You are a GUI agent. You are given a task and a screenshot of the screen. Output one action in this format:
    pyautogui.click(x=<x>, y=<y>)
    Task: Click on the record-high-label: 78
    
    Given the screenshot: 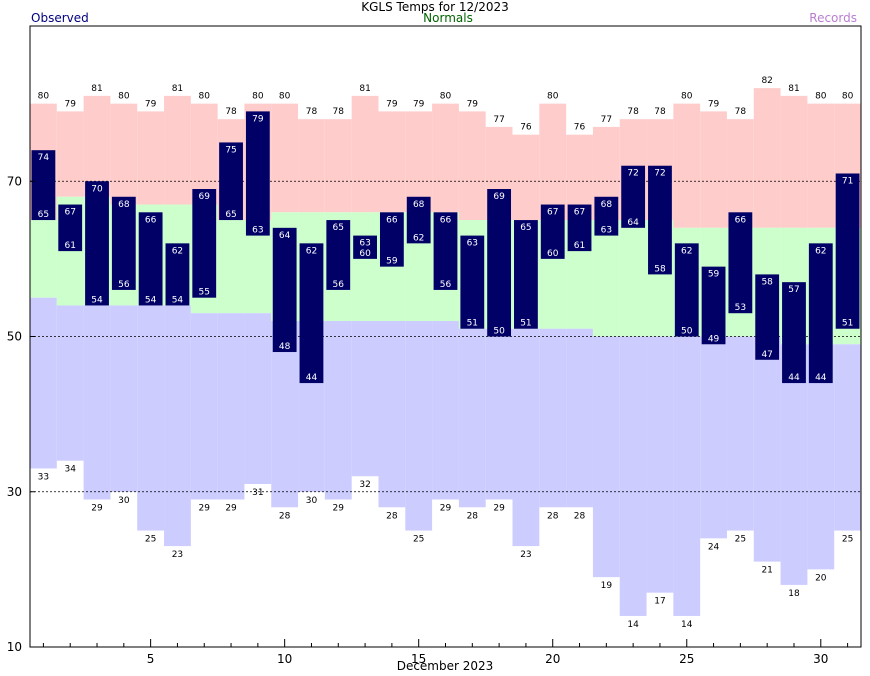 What is the action you would take?
    pyautogui.click(x=339, y=112)
    